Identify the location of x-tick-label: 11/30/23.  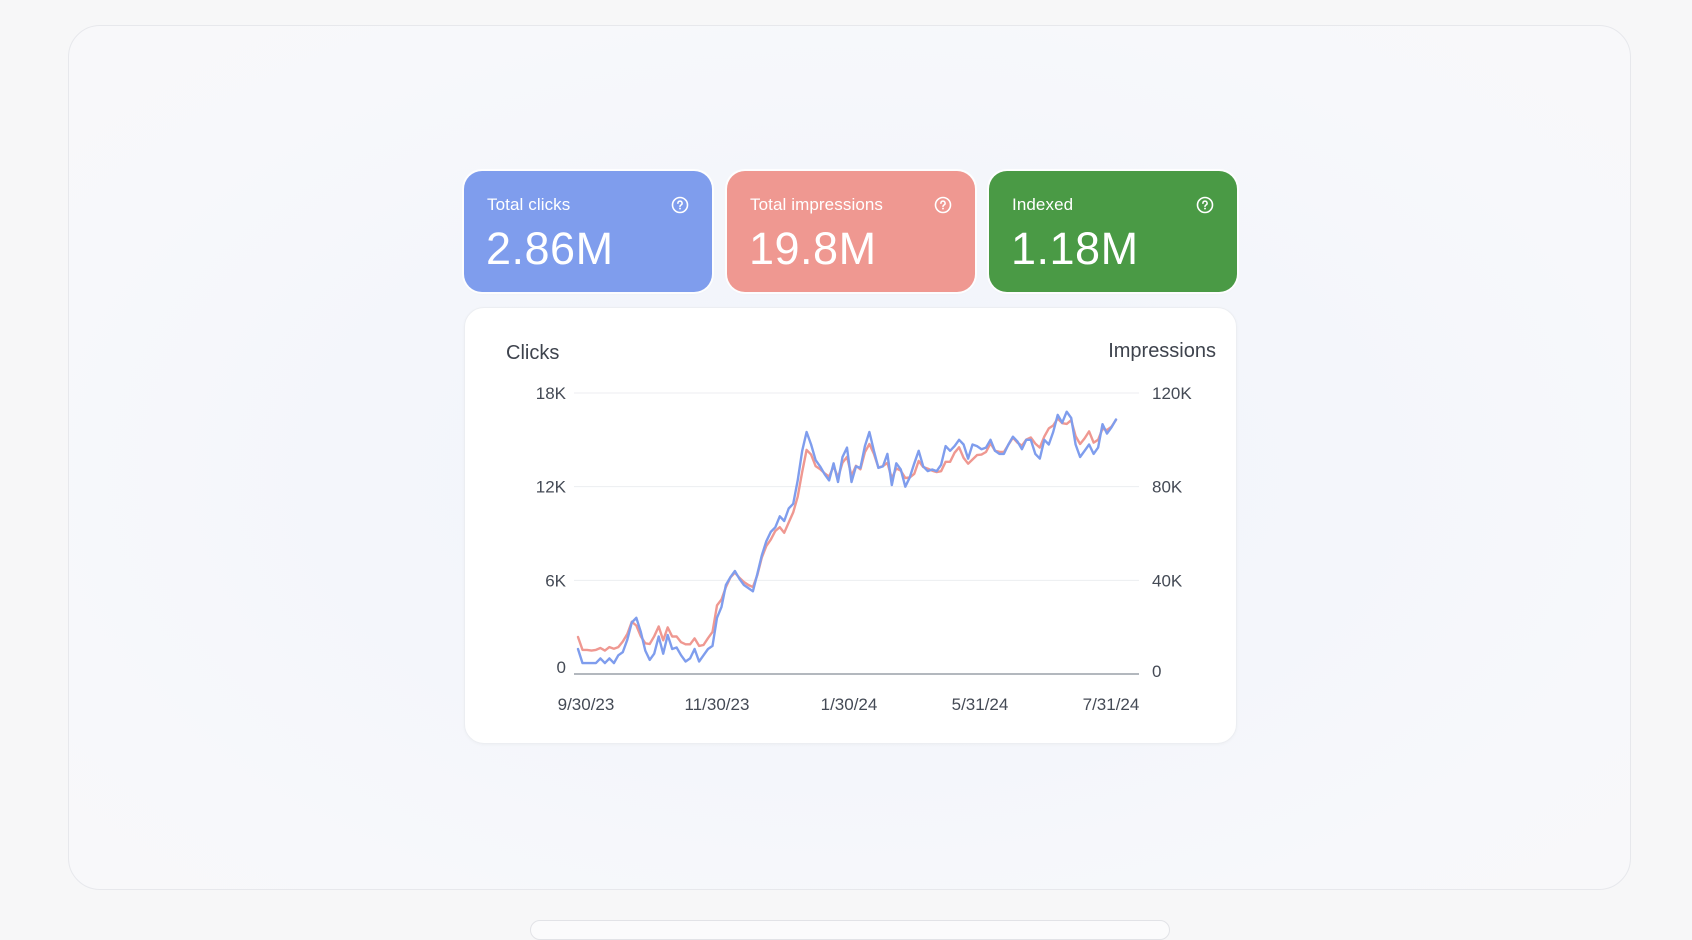
(717, 704).